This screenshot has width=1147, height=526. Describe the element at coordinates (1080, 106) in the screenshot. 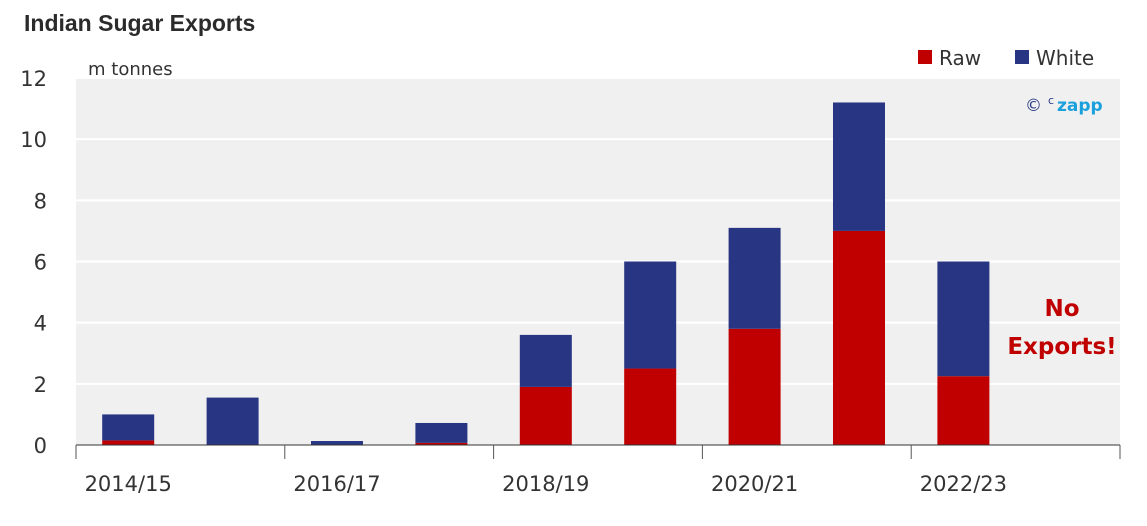

I see `brand-name: zapp` at that location.